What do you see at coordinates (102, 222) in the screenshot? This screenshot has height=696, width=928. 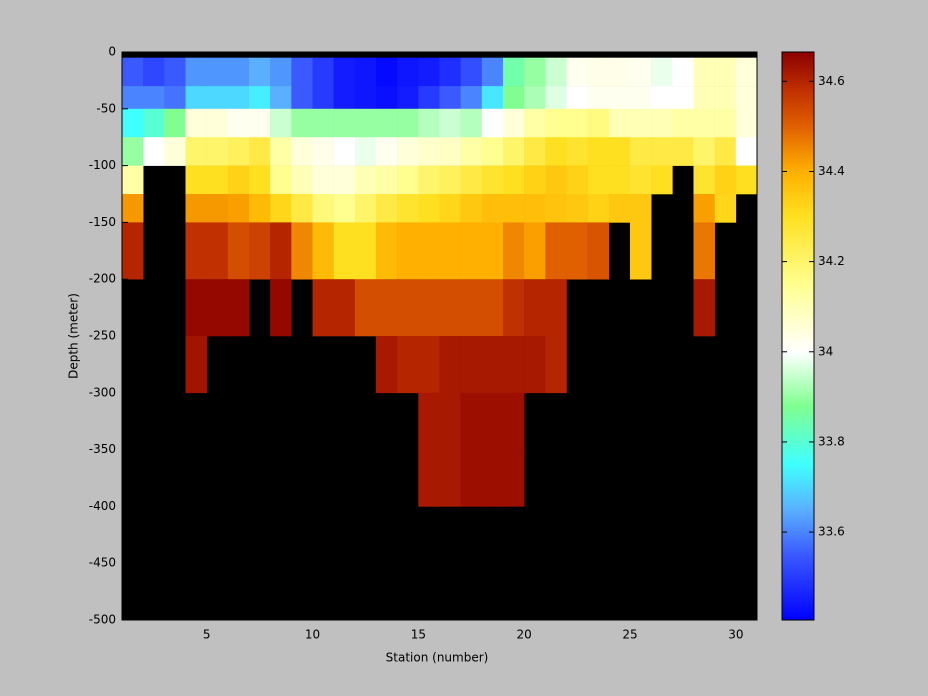 I see `y-tick-label: -150` at bounding box center [102, 222].